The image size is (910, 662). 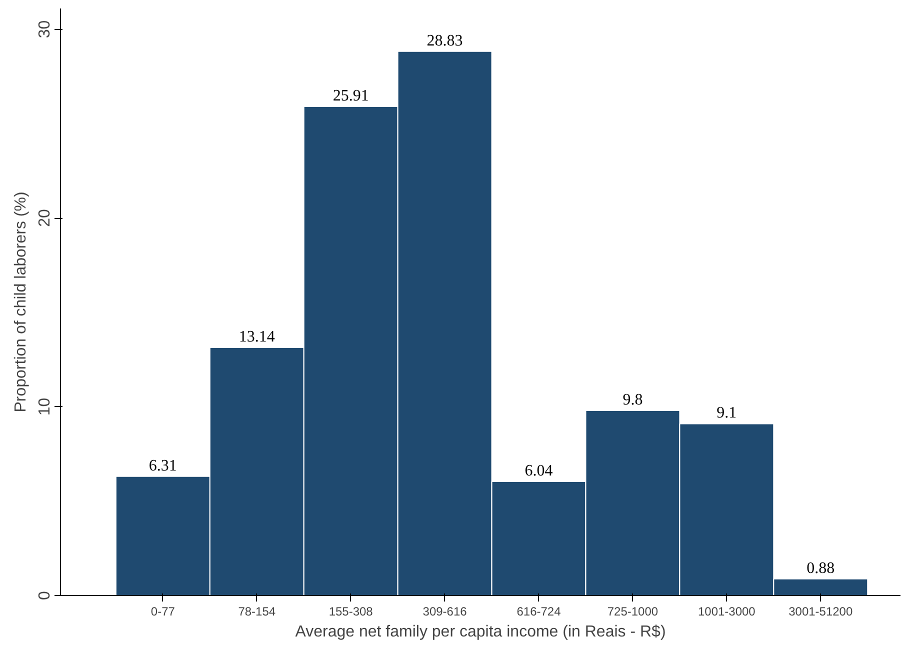 I want to click on data-label: 13.14, so click(x=256, y=337).